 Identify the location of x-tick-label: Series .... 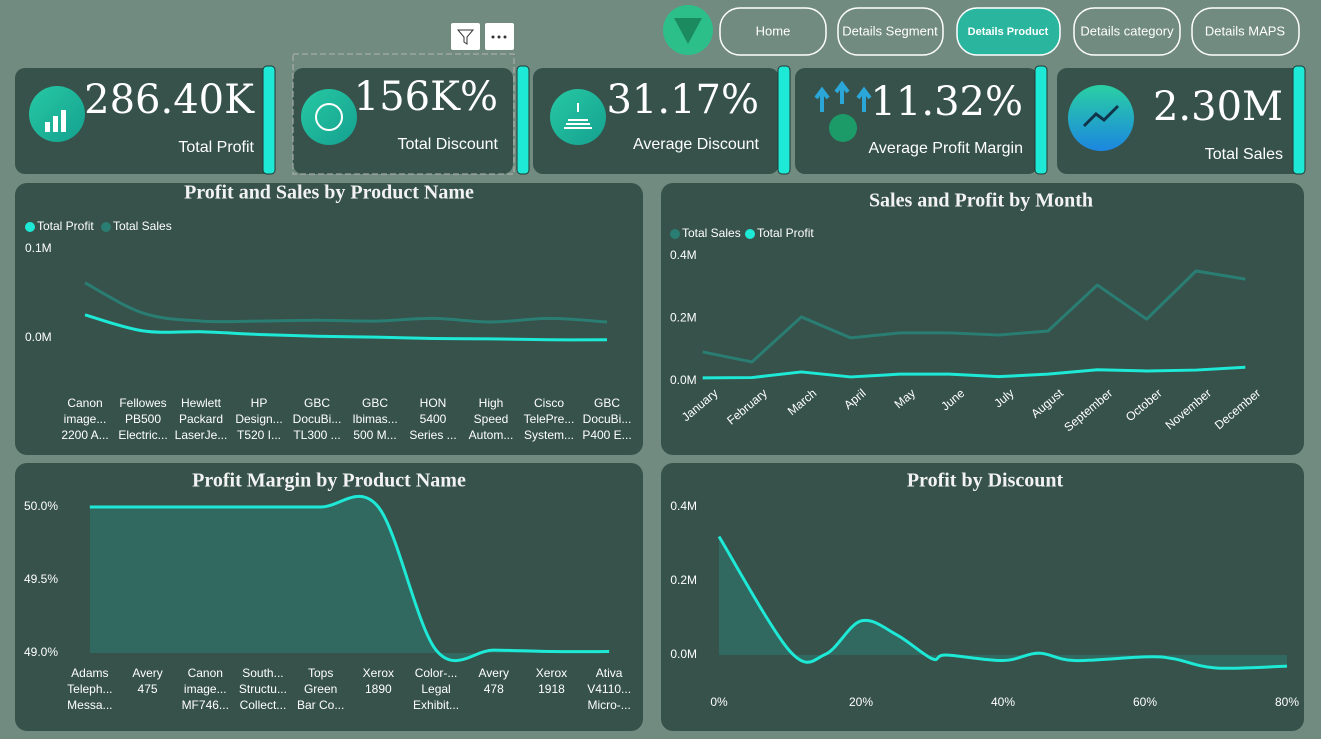
(432, 435).